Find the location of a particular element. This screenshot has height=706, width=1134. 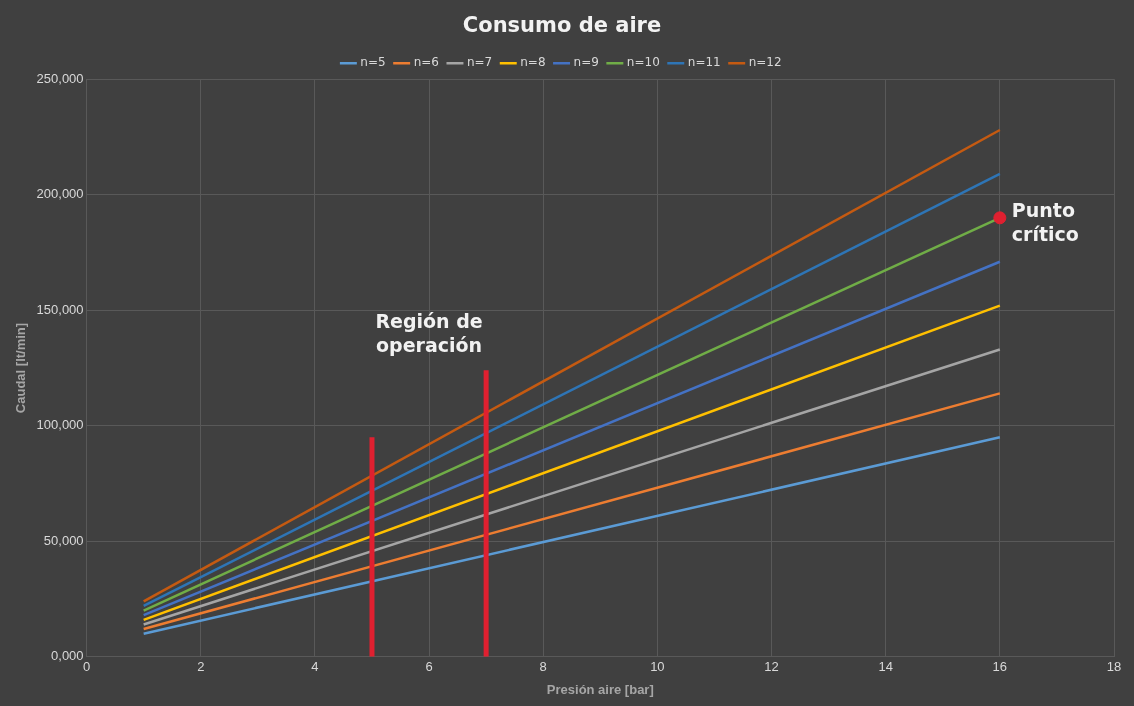

legend-label: n=7 is located at coordinates (479, 62).